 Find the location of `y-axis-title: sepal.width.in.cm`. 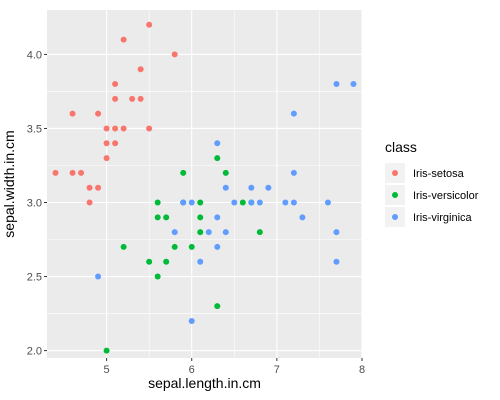

y-axis-title: sepal.width.in.cm is located at coordinates (9, 183).